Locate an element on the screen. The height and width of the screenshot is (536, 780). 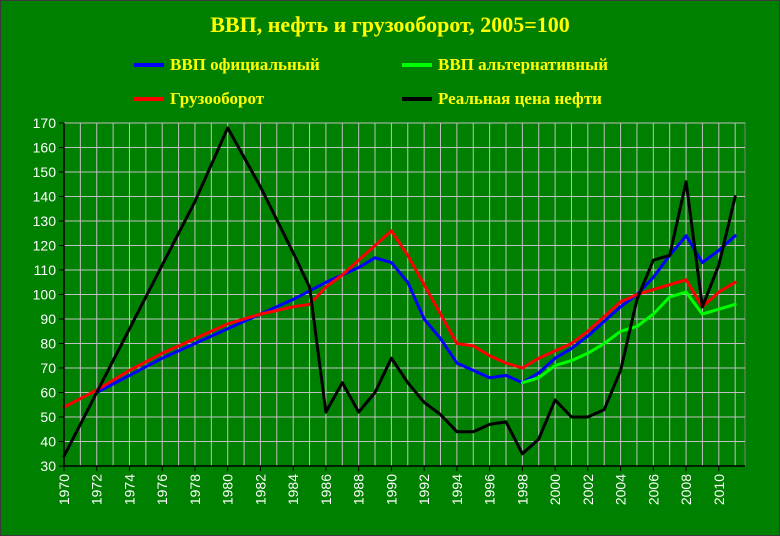
x-tick-label: 2004 is located at coordinates (621, 489).